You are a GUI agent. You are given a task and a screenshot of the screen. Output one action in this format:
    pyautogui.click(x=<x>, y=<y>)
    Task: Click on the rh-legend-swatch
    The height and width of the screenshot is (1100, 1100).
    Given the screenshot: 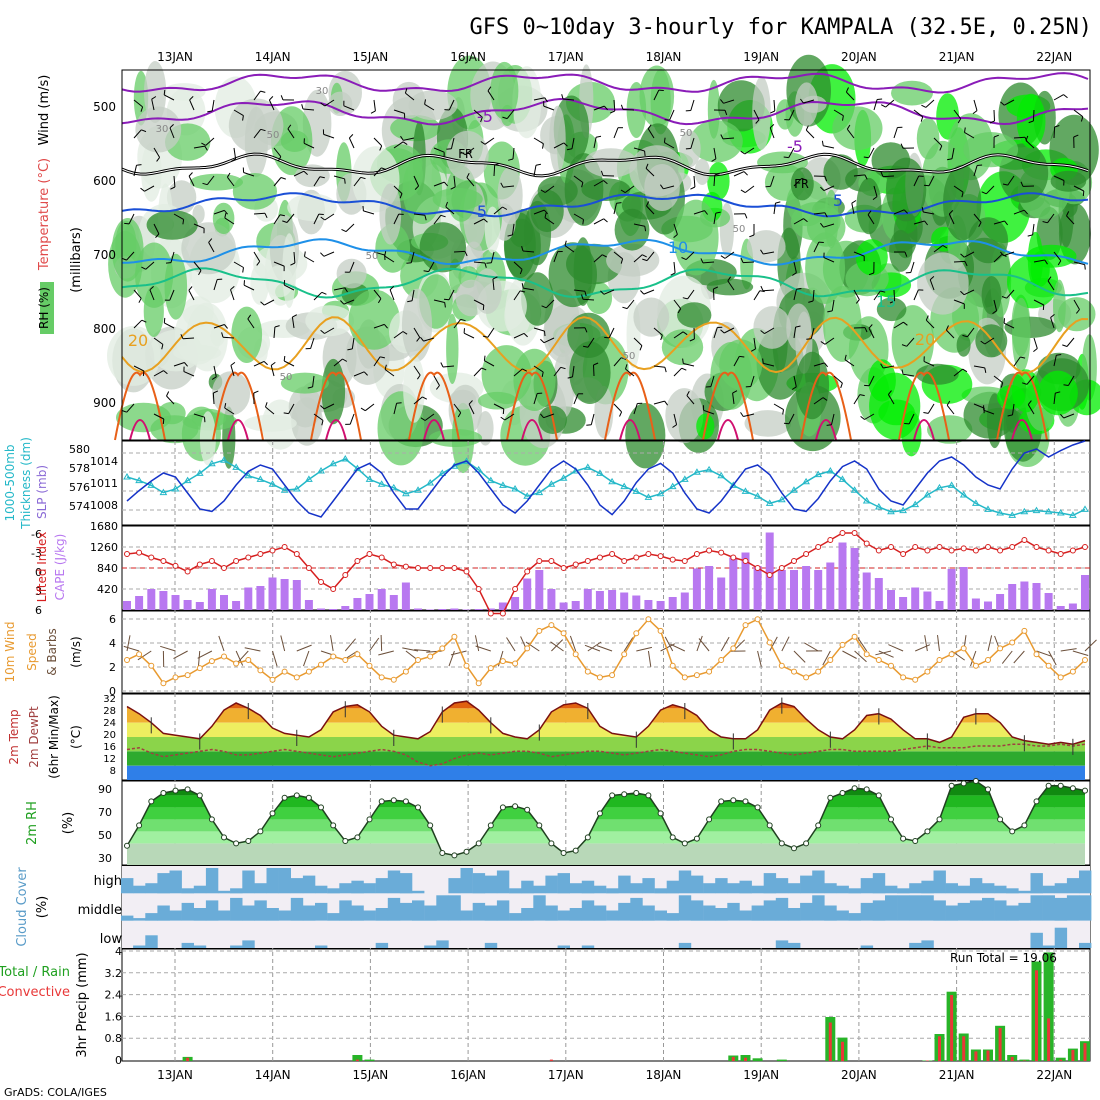 What is the action you would take?
    pyautogui.click(x=47, y=308)
    